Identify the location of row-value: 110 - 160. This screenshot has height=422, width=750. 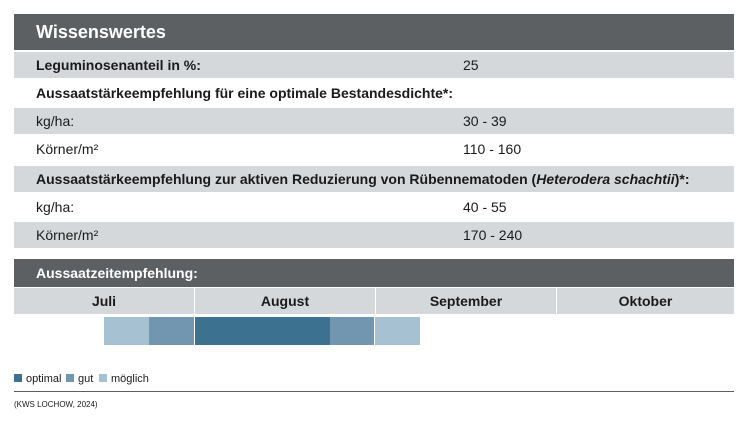
(492, 149).